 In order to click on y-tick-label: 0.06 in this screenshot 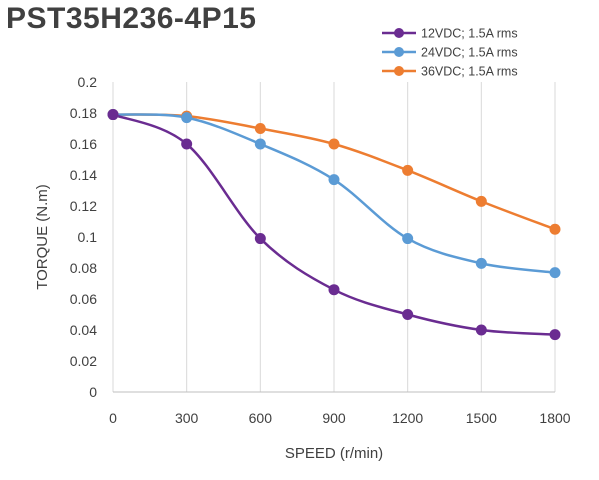, I will do `click(83, 299)`.